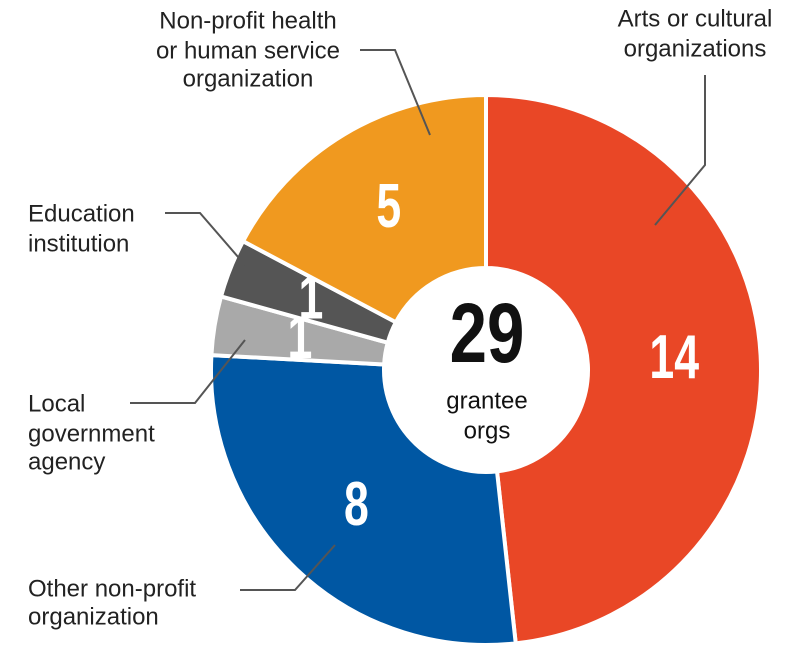 The height and width of the screenshot is (647, 794). I want to click on category-label: agency, so click(66, 461).